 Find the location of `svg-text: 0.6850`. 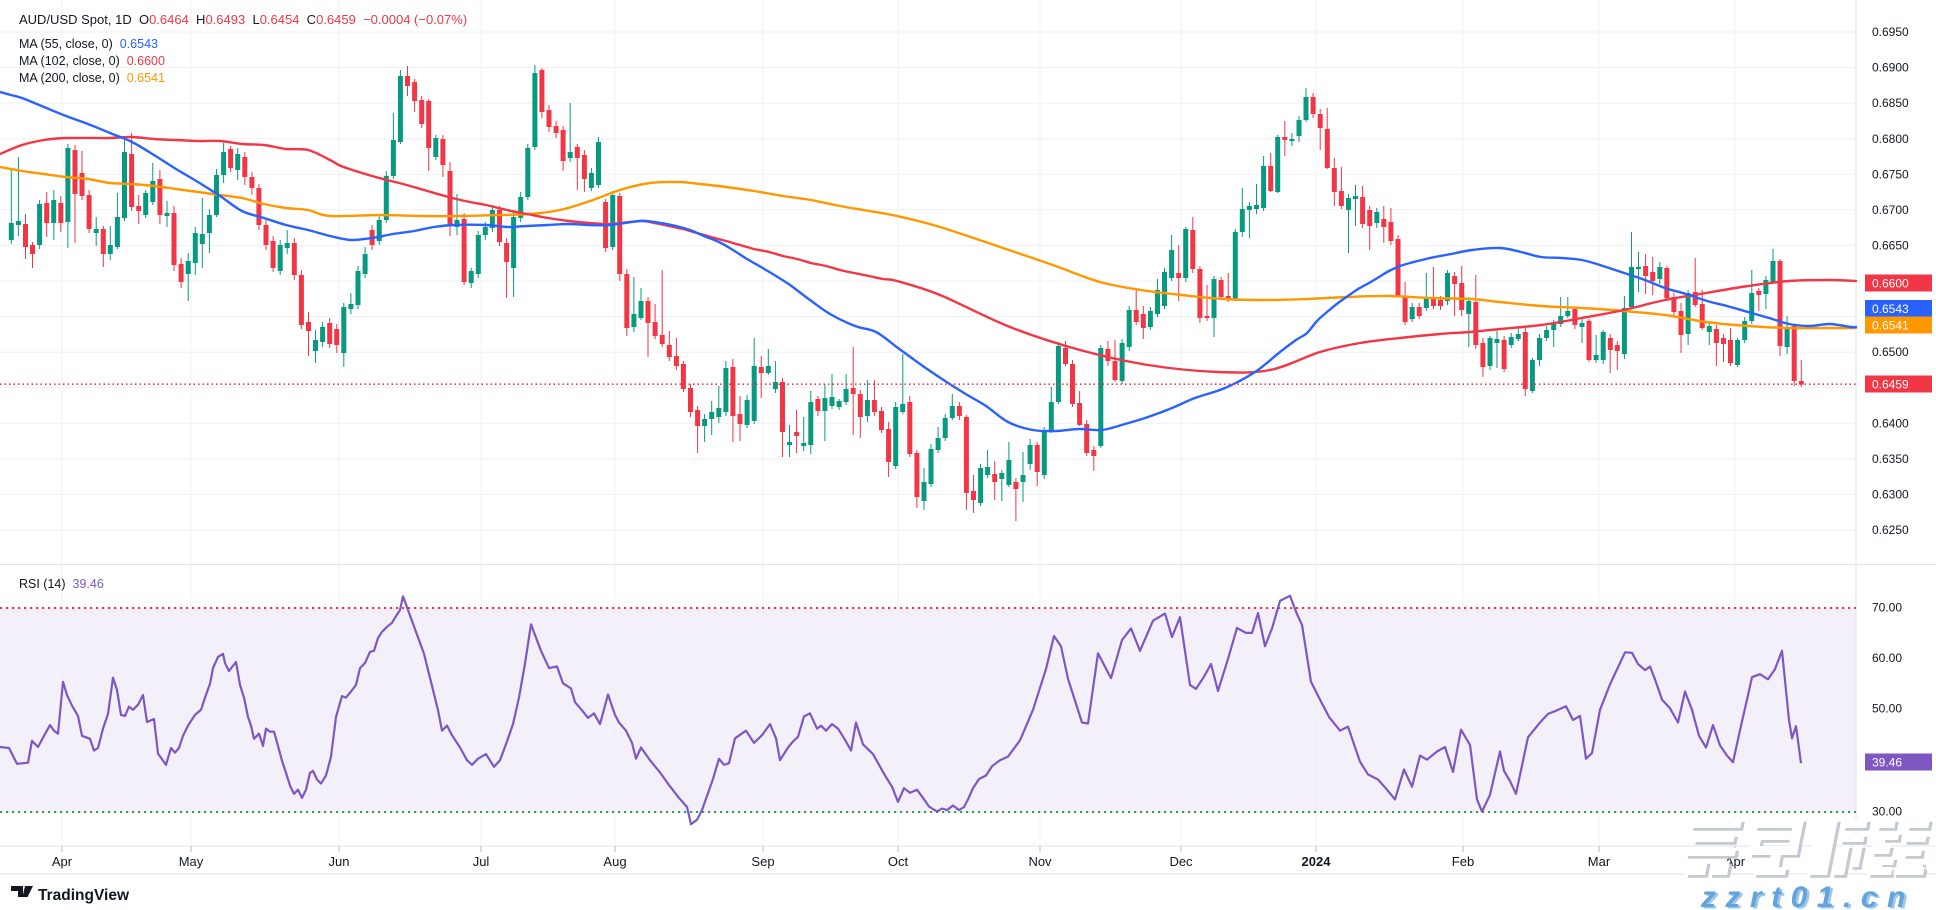

svg-text: 0.6850 is located at coordinates (1890, 103).